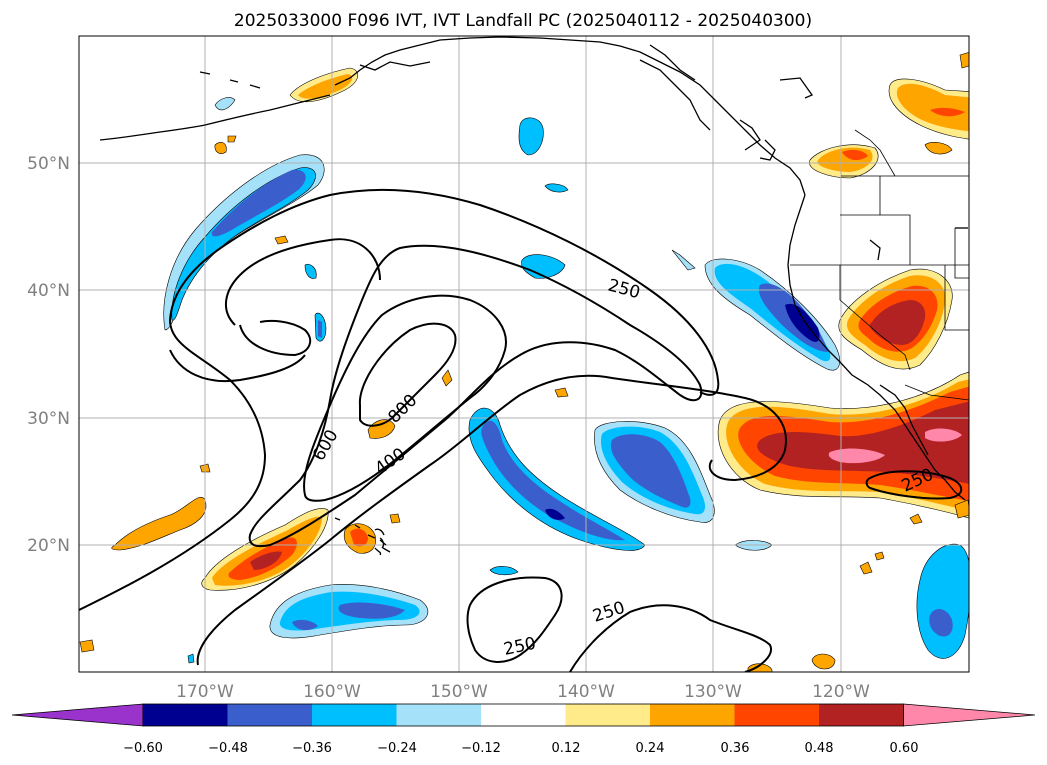 The height and width of the screenshot is (765, 1047). Describe the element at coordinates (566, 748) in the screenshot. I see `colorbar-tick-label: 0.12` at that location.